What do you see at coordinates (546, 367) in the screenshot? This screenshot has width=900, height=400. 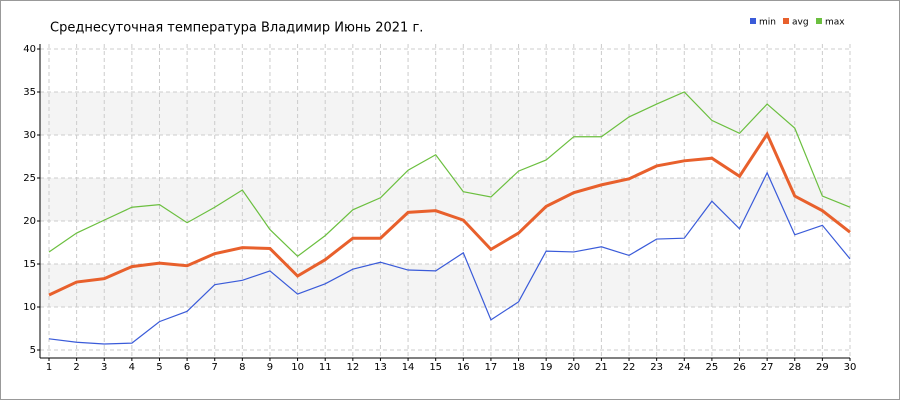 I see `x-tick-label: 19` at bounding box center [546, 367].